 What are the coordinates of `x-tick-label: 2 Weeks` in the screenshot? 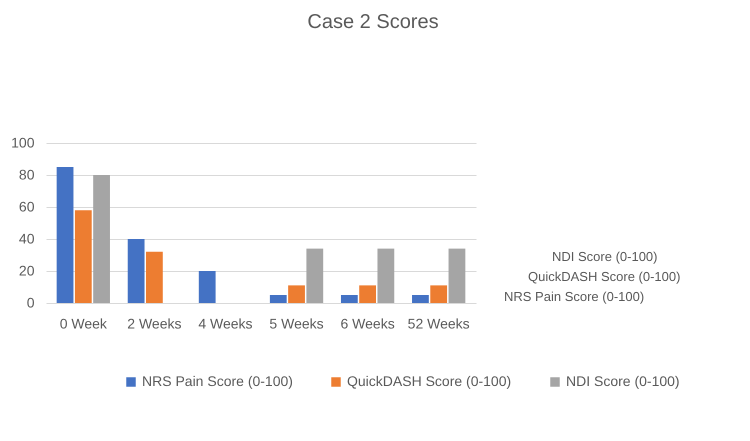 It's located at (154, 324).